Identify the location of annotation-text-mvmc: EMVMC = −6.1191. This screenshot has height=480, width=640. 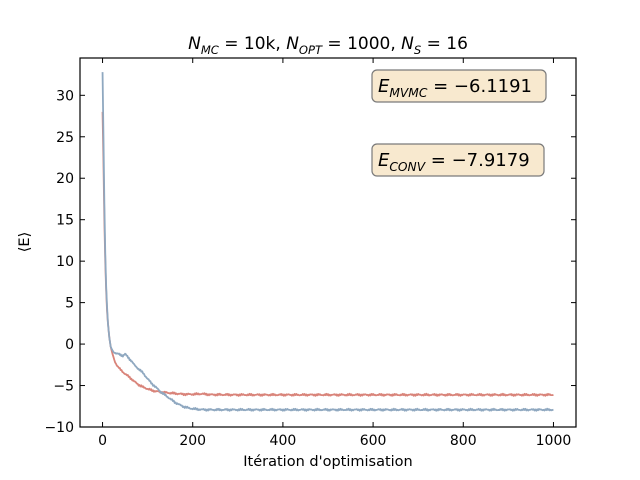
(455, 88).